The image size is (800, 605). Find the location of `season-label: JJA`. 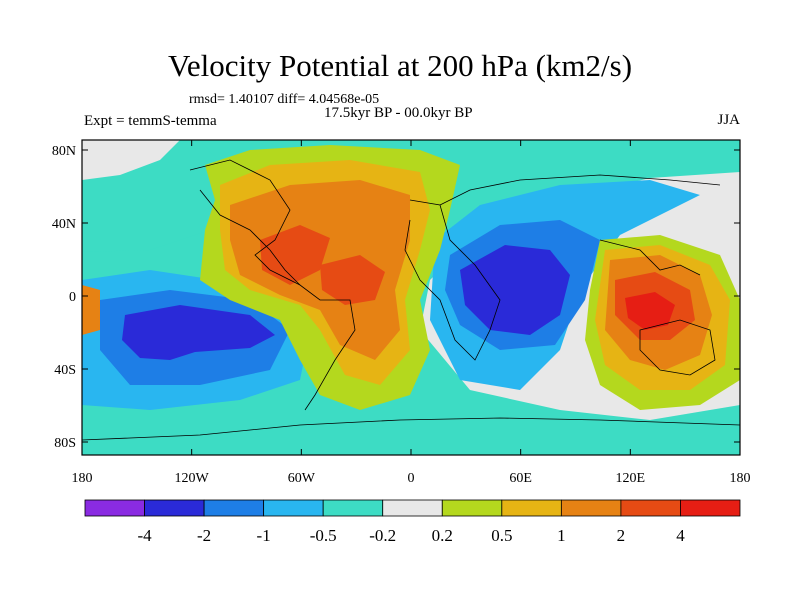

season-label: JJA is located at coordinates (728, 120).